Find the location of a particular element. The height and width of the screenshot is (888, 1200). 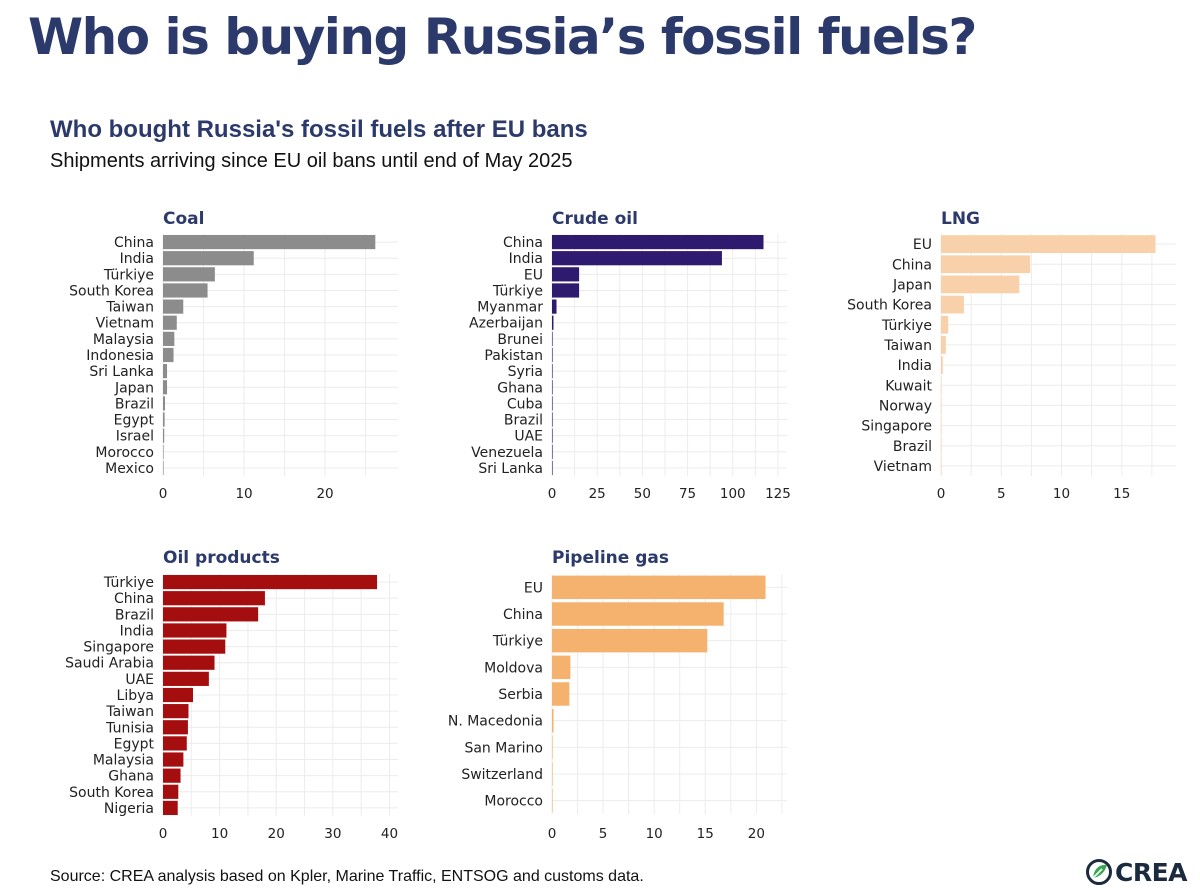

x-tick-label: 100 is located at coordinates (733, 494).